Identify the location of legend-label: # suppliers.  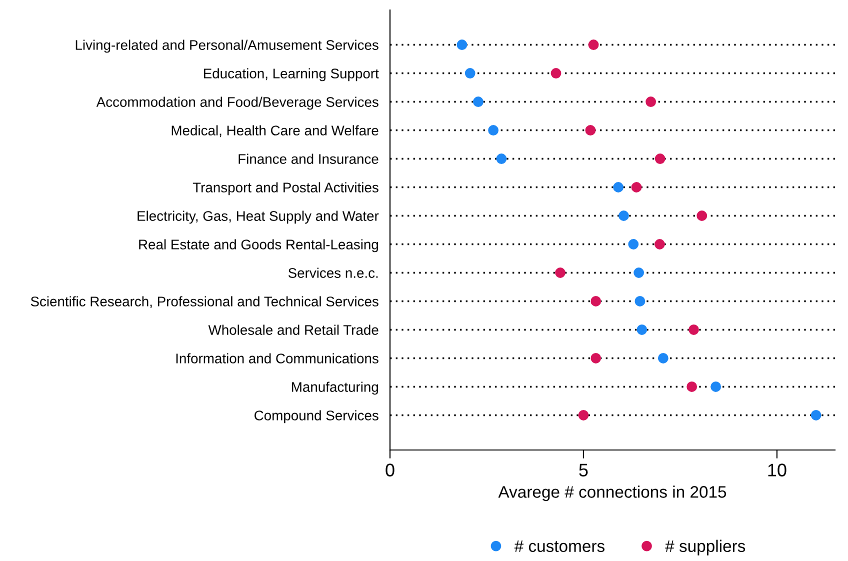
(705, 548).